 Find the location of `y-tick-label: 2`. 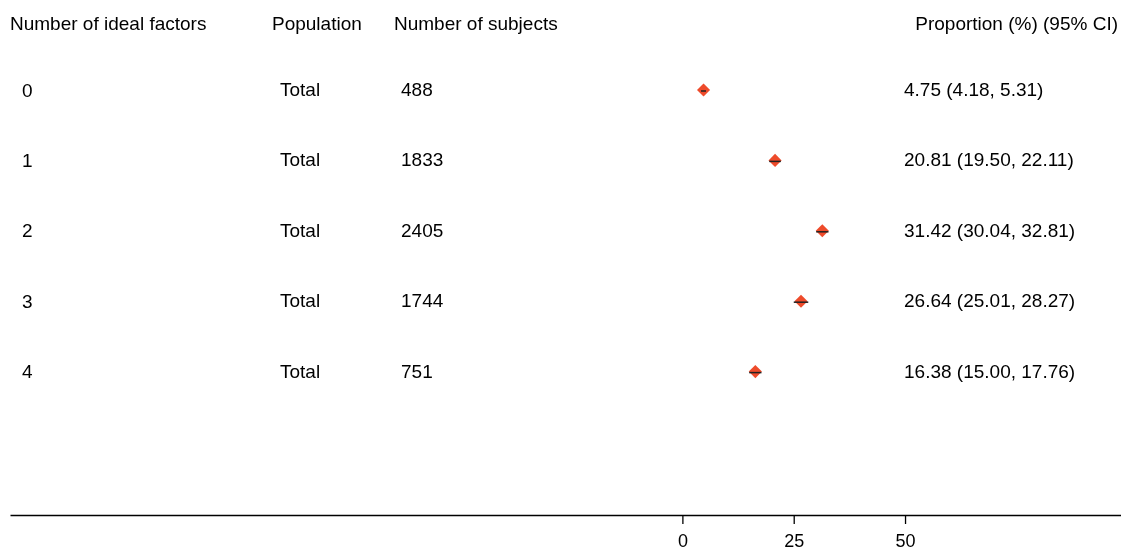

y-tick-label: 2 is located at coordinates (27, 231).